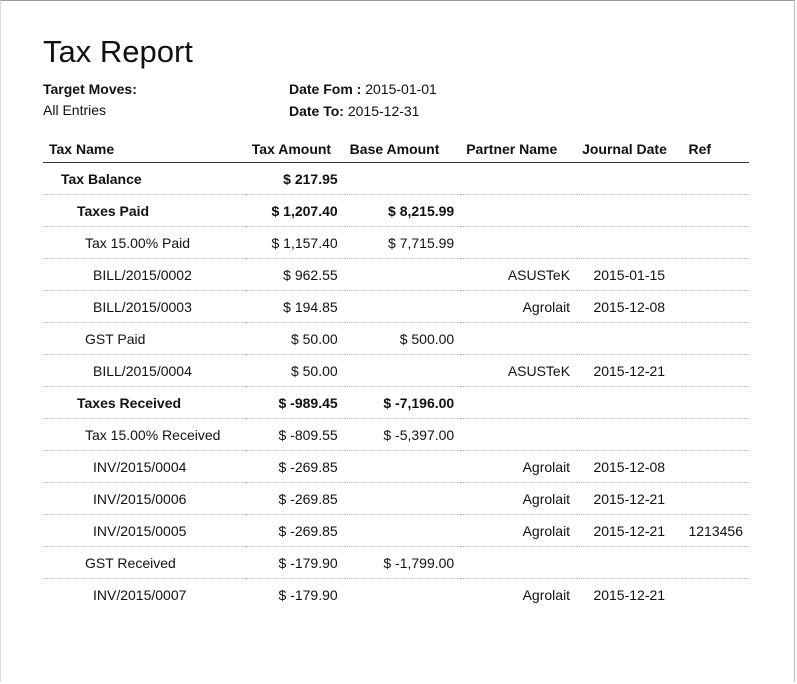 The height and width of the screenshot is (684, 797). I want to click on cell-tax-name: GST Received, so click(144, 562).